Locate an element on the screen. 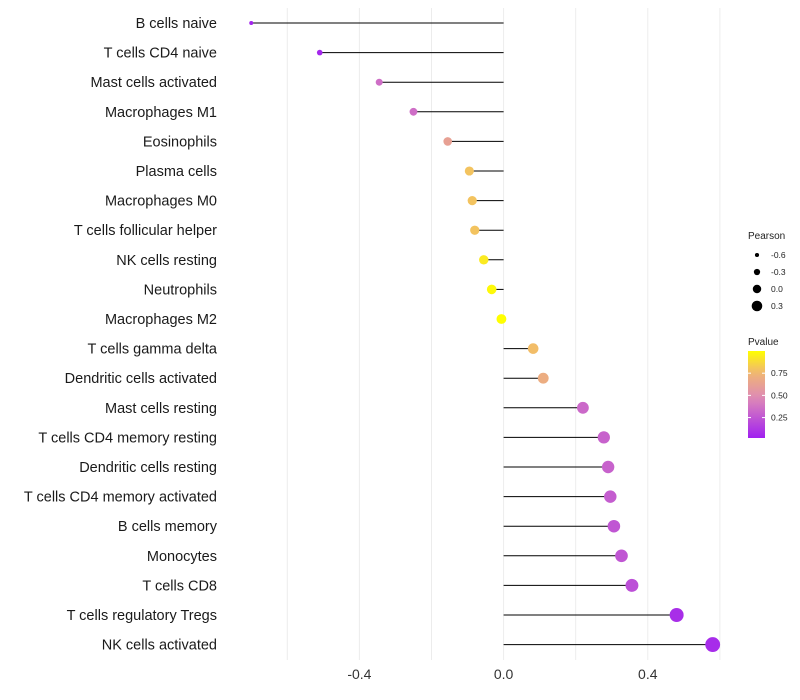  category-label: B cells memory is located at coordinates (168, 527).